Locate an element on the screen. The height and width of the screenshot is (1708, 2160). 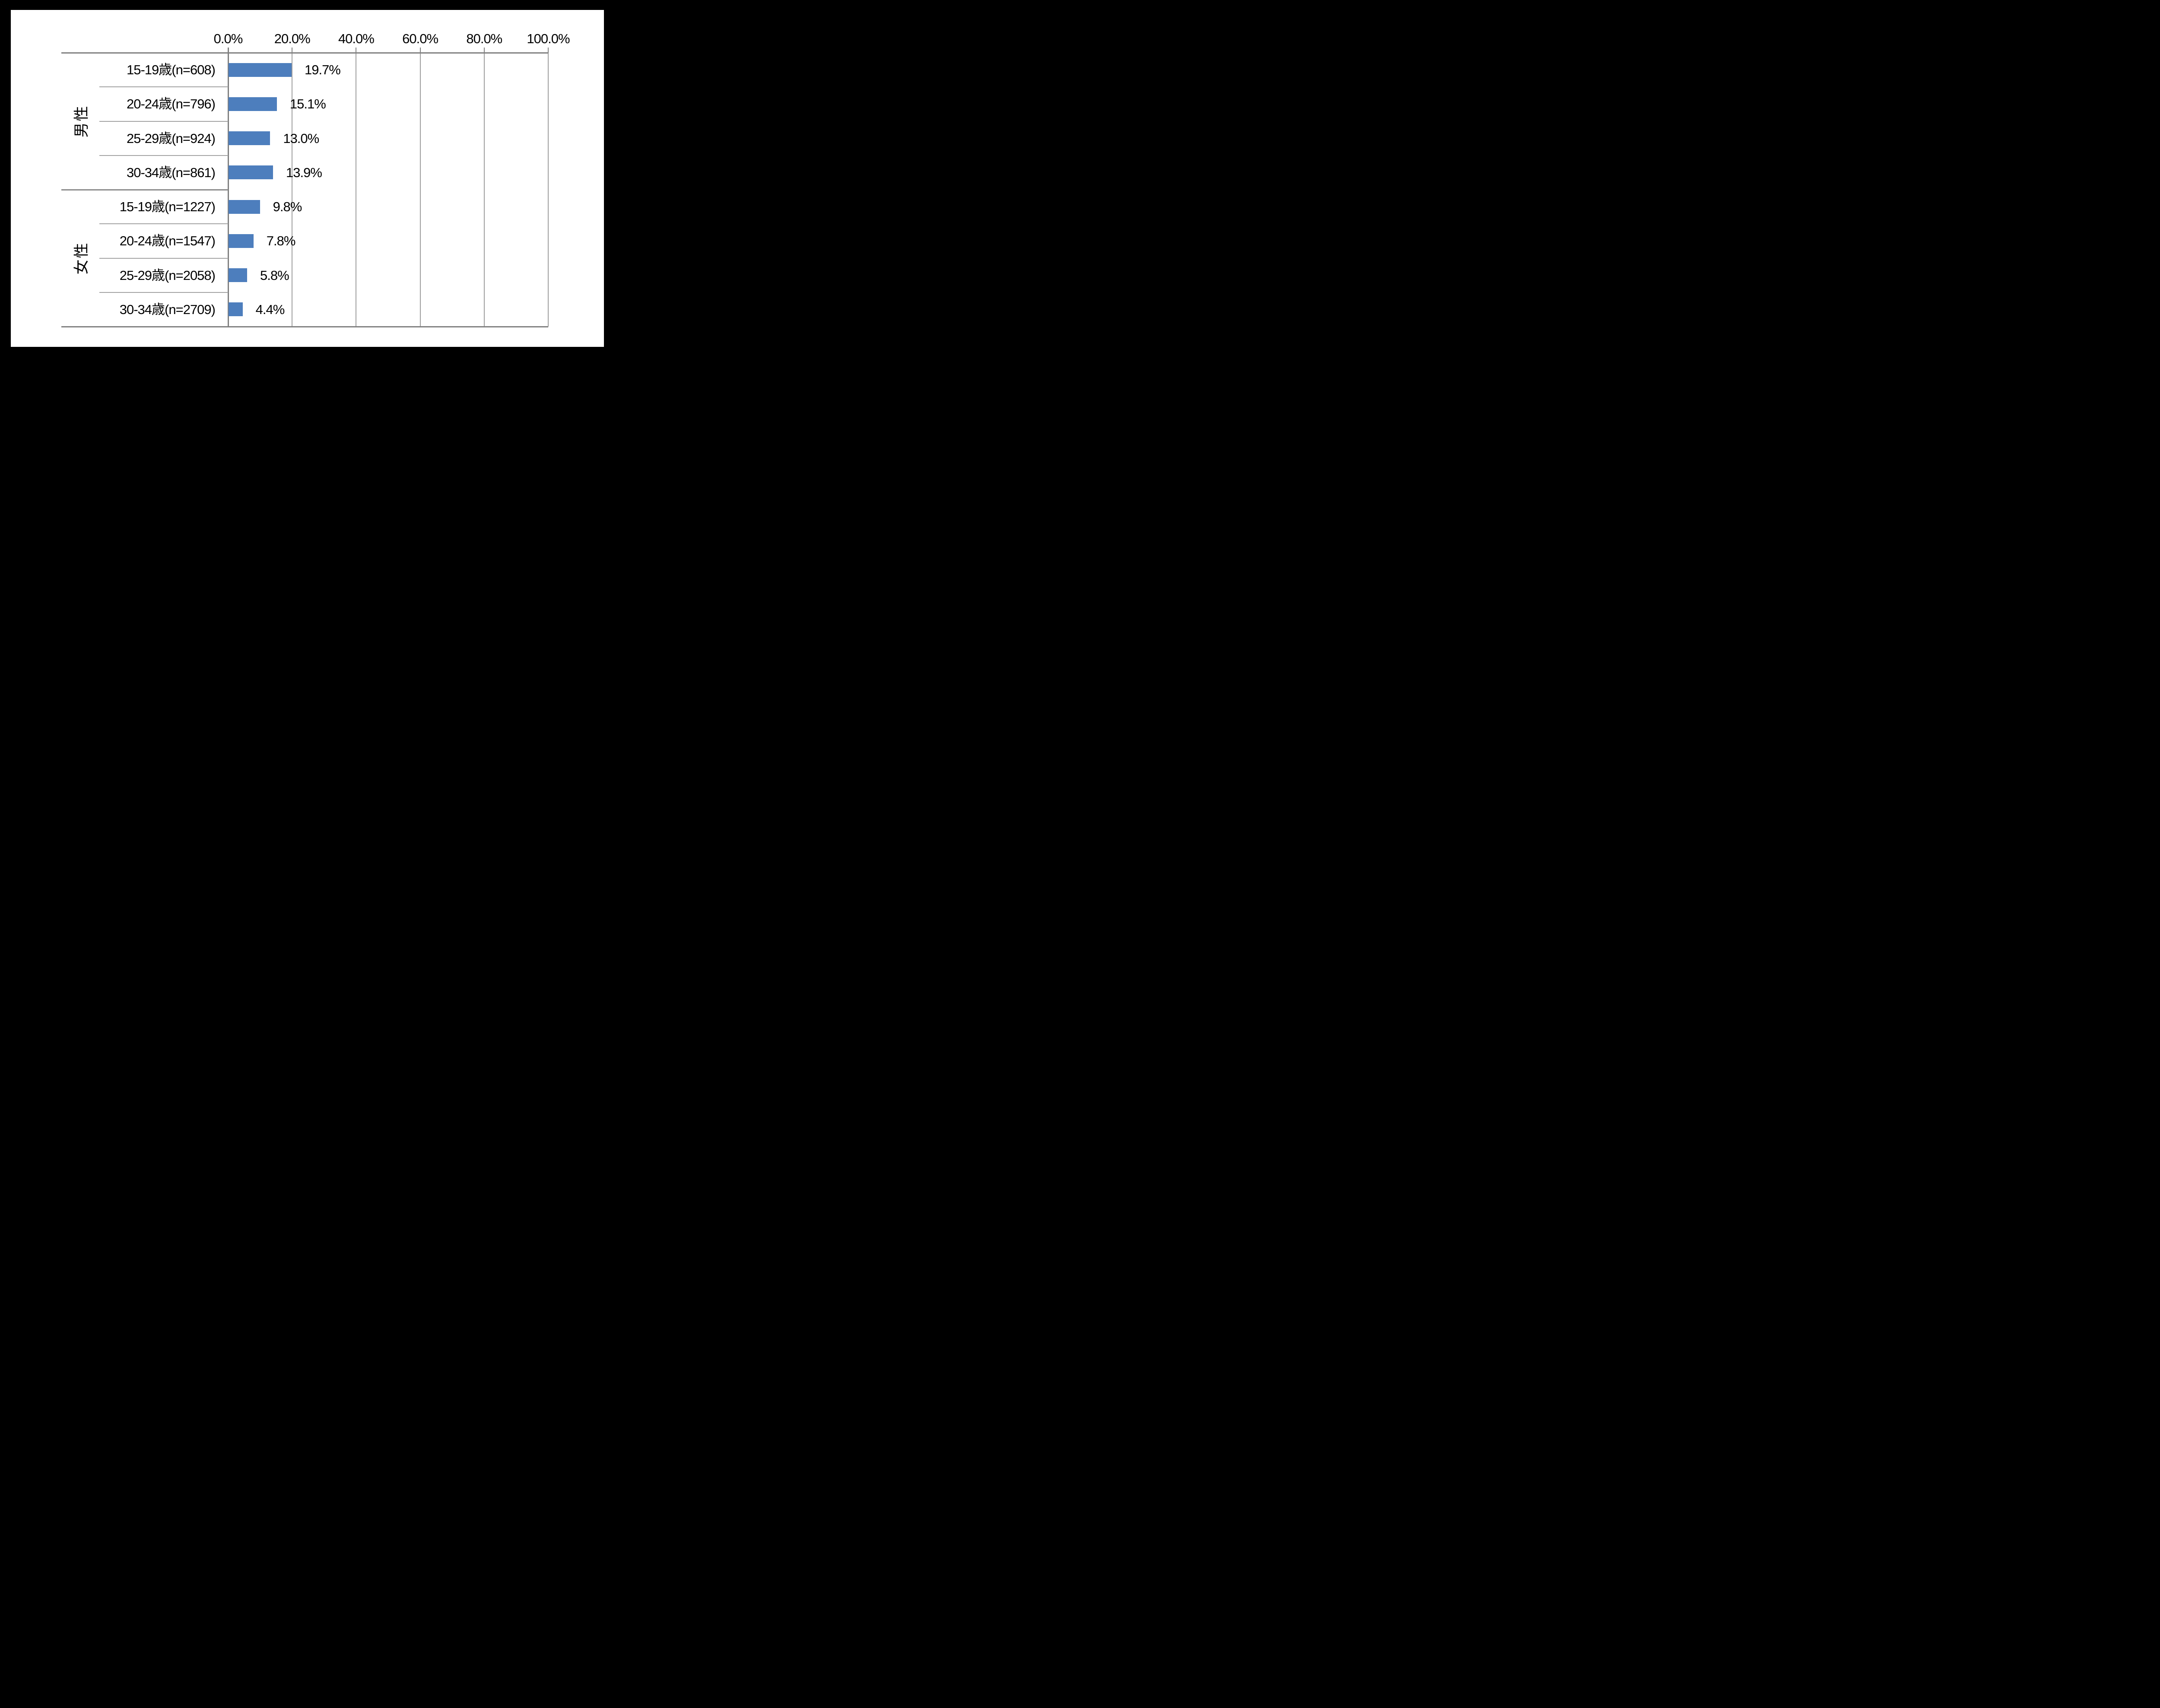
group-label: 男性 is located at coordinates (81, 121).